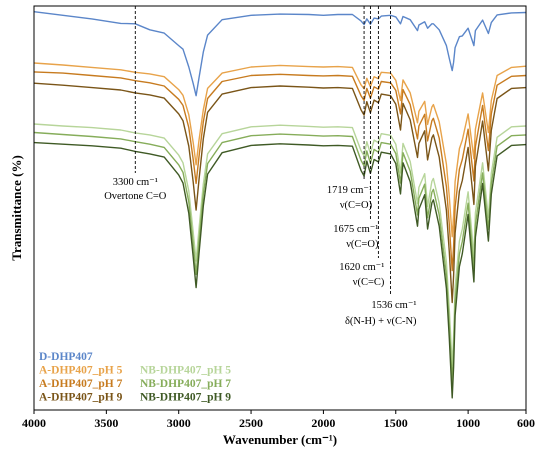 The image size is (550, 452). I want to click on y-axis-title: Transmittance (%), so click(16, 208).